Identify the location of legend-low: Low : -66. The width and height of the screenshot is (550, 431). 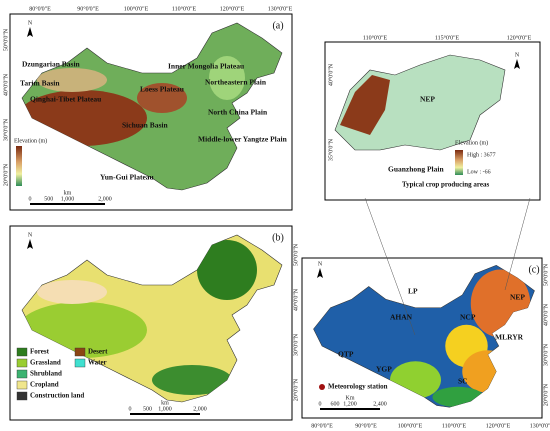
(479, 172).